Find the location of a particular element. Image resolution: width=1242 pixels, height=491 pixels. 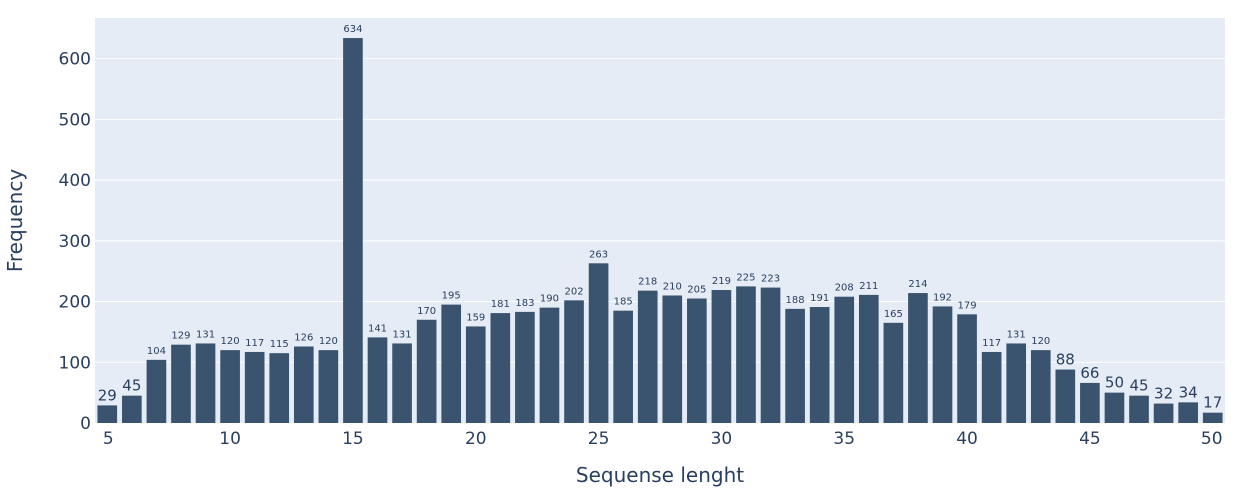

y-tick-label: 600 is located at coordinates (75, 60).